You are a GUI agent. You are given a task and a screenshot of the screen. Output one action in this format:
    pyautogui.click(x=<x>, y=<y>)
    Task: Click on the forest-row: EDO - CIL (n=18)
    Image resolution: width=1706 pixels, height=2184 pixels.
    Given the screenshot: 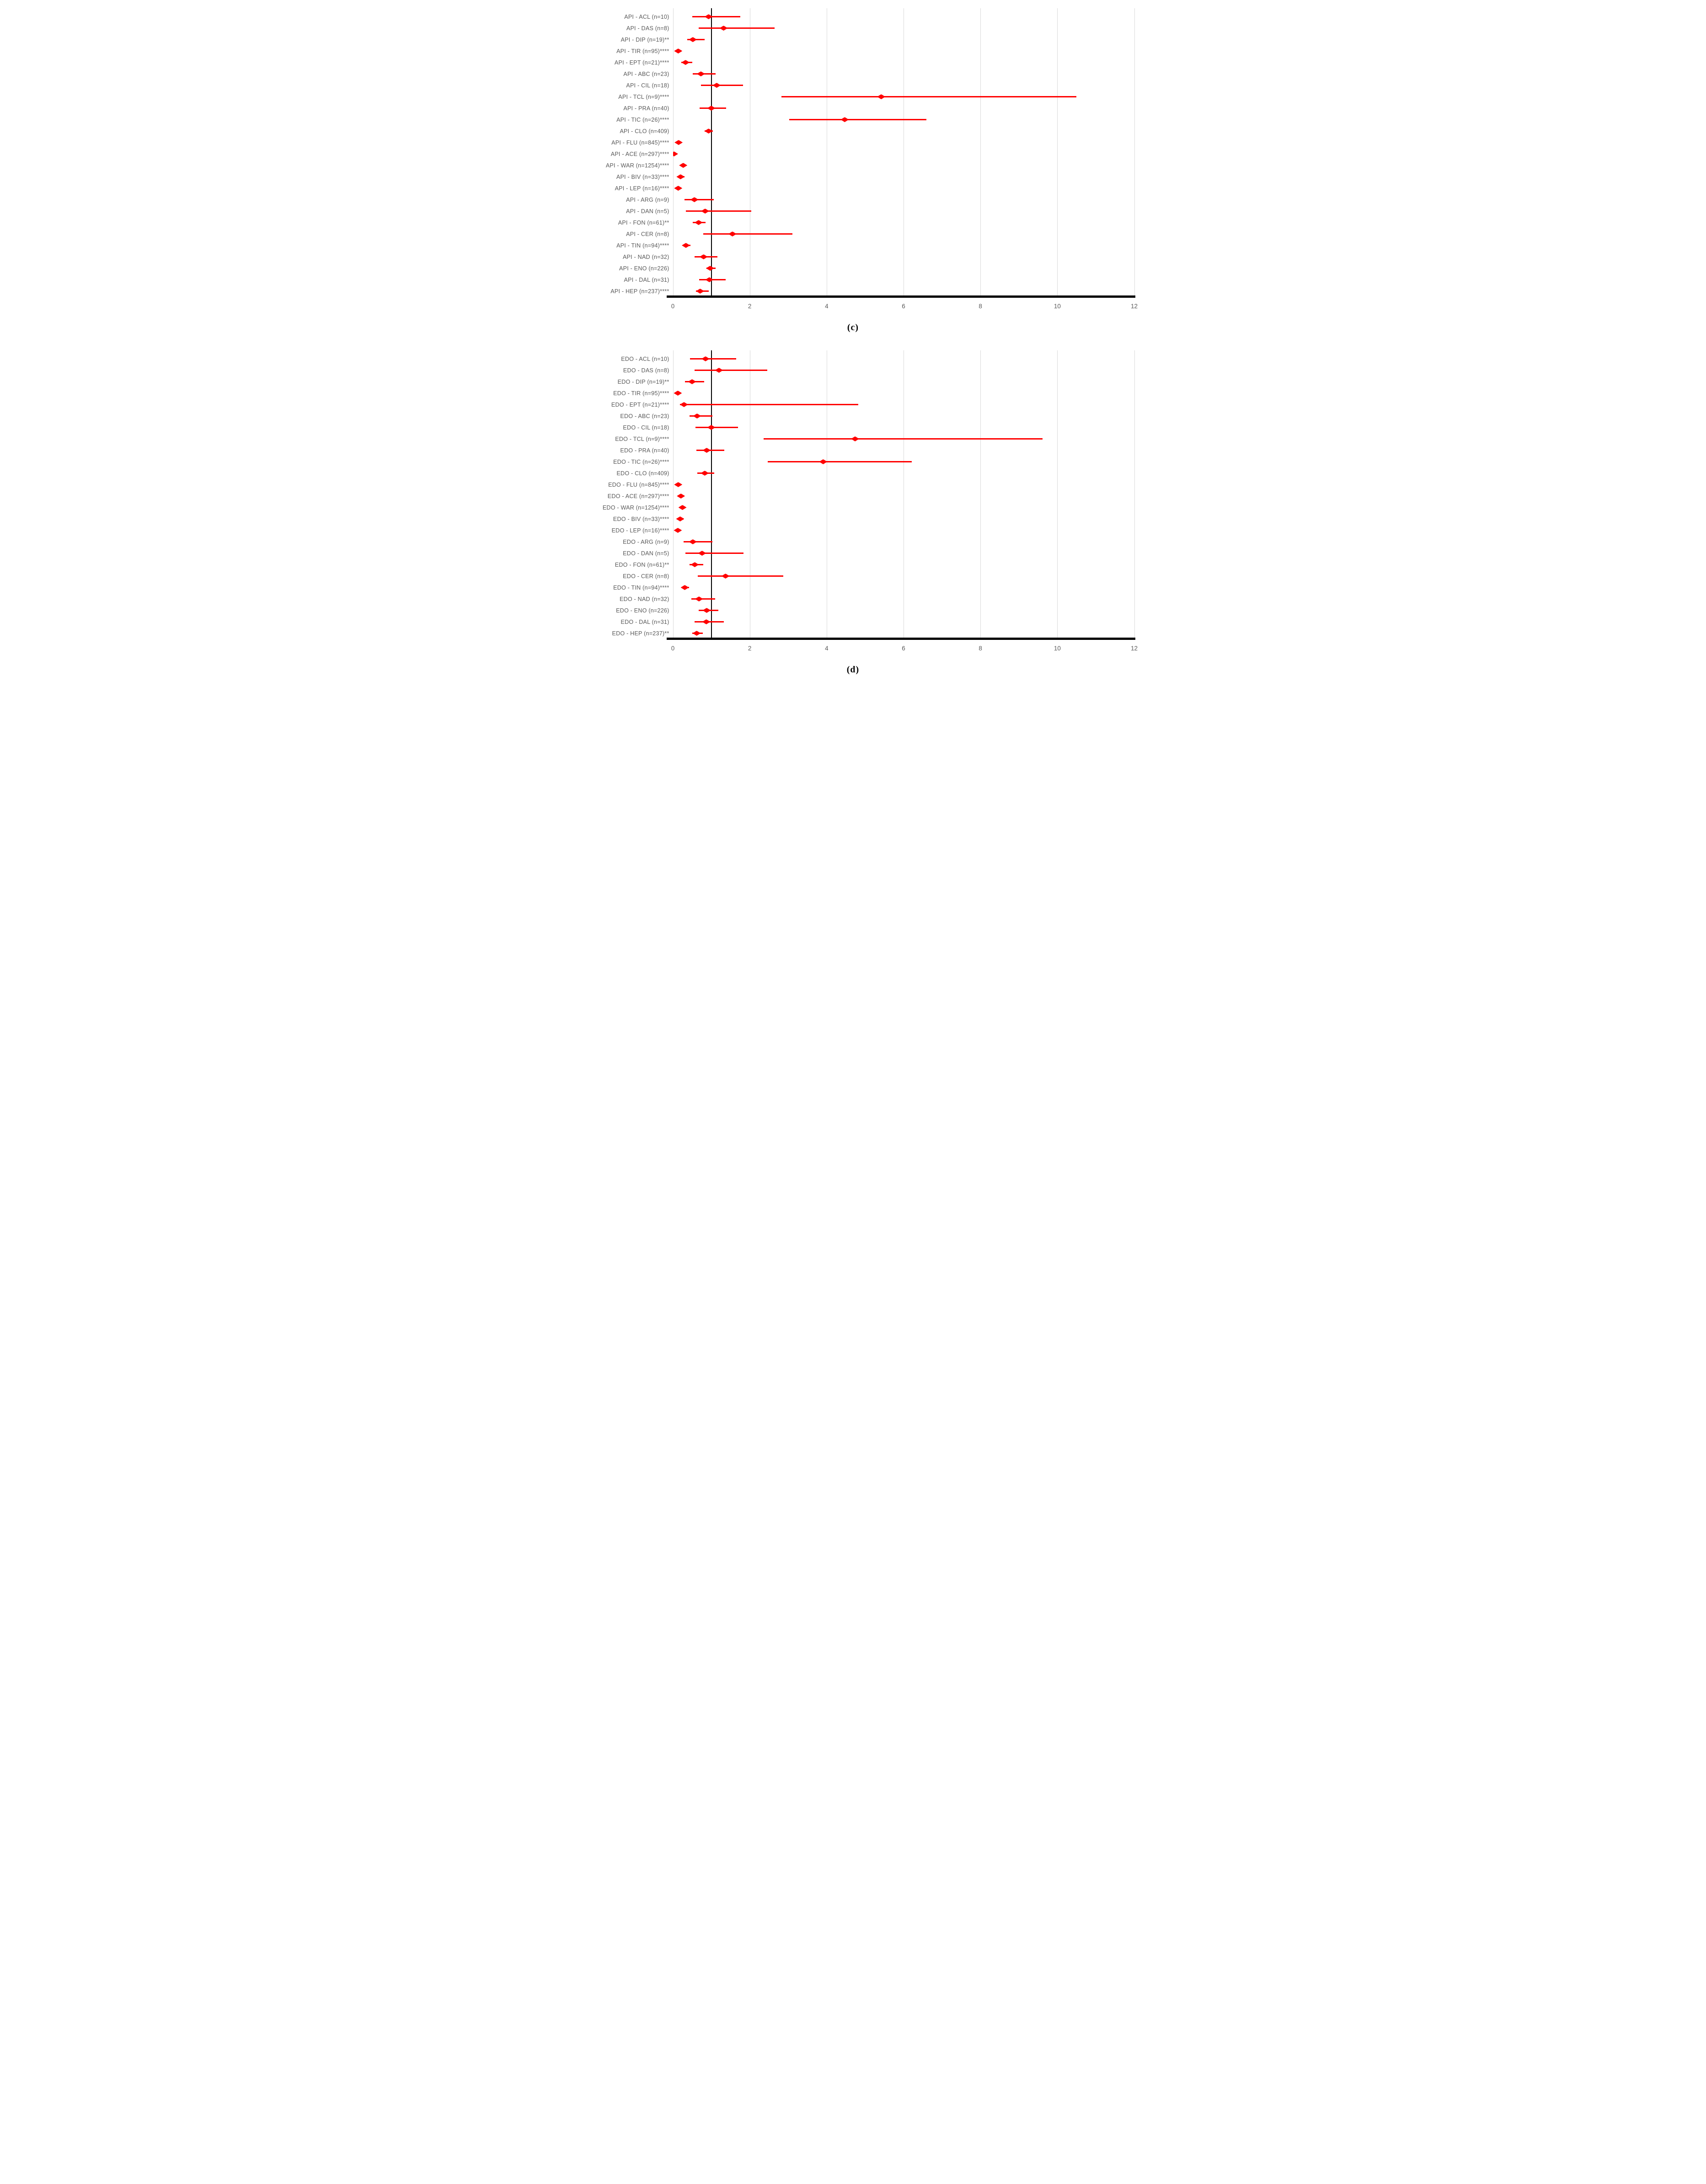 What is the action you would take?
    pyautogui.click(x=854, y=427)
    